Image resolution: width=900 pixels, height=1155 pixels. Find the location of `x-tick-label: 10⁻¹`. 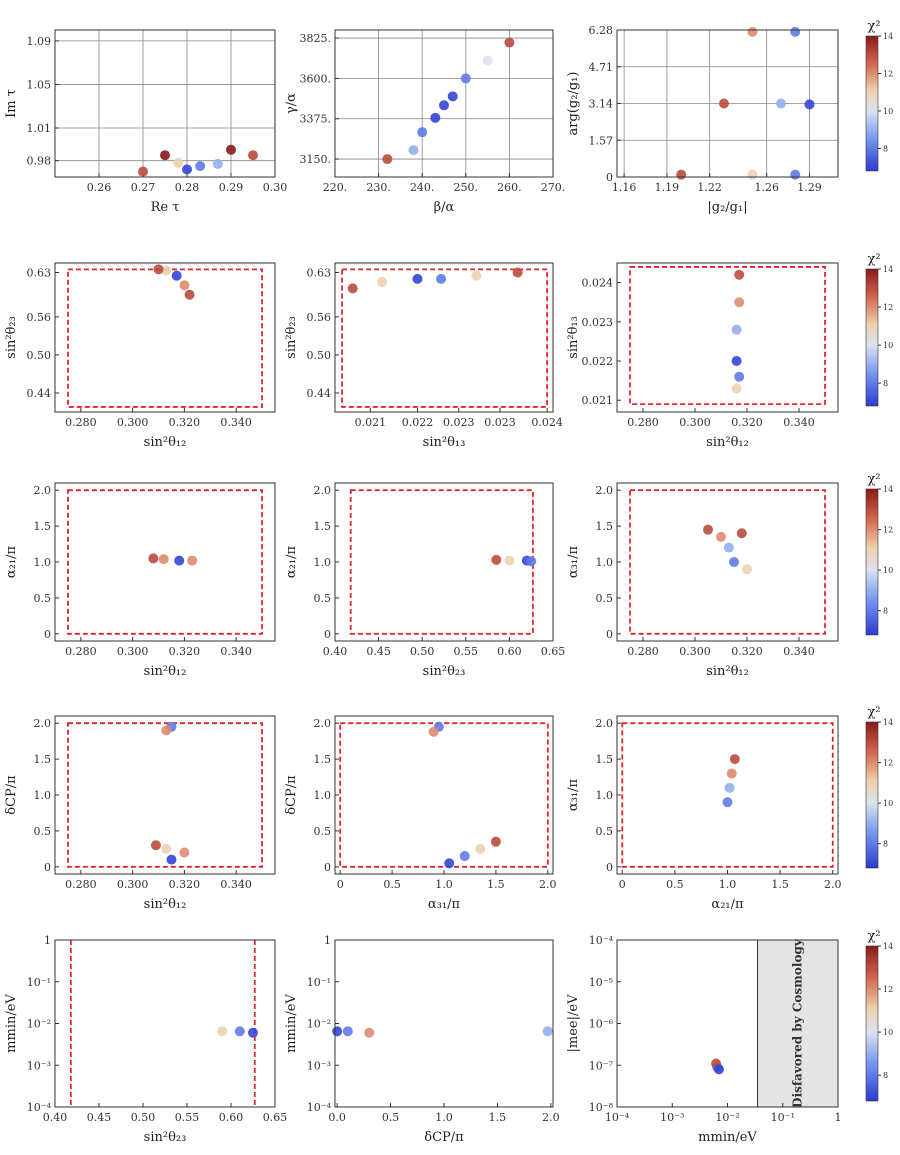

x-tick-label: 10⁻¹ is located at coordinates (783, 1117).